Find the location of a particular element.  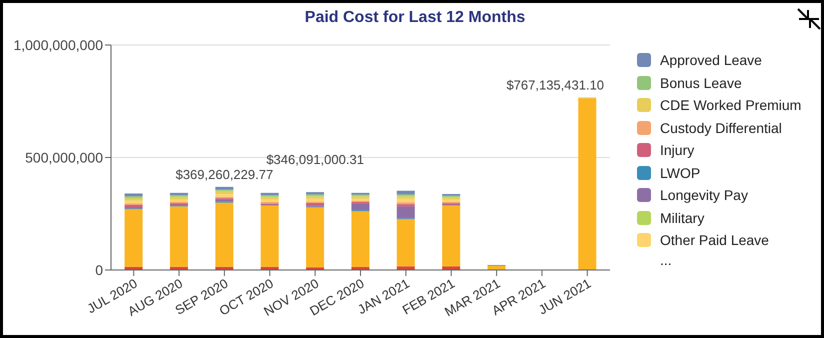

chart-title: Paid Cost for Last 12 Months is located at coordinates (415, 18).